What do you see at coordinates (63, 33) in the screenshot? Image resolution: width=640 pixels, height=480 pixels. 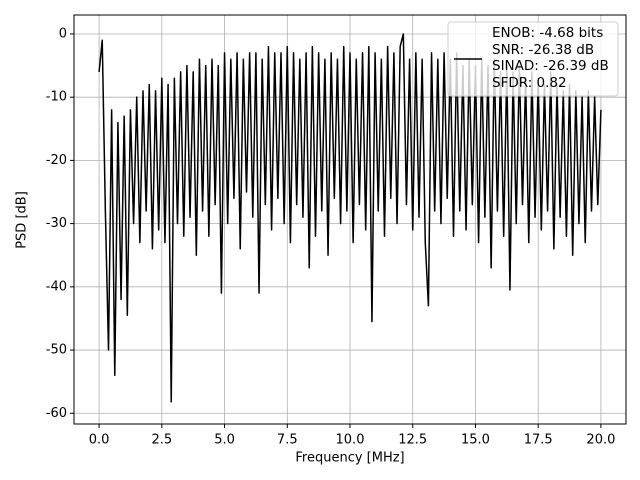 I see `y-tick-label: 0` at bounding box center [63, 33].